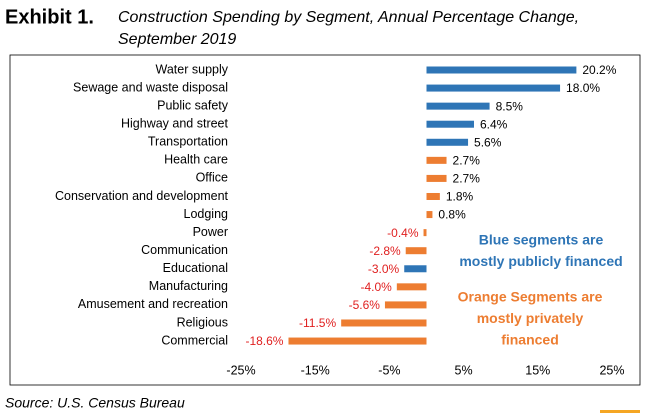 This screenshot has width=650, height=414. What do you see at coordinates (452, 215) in the screenshot?
I see `value-label: 0.8%` at bounding box center [452, 215].